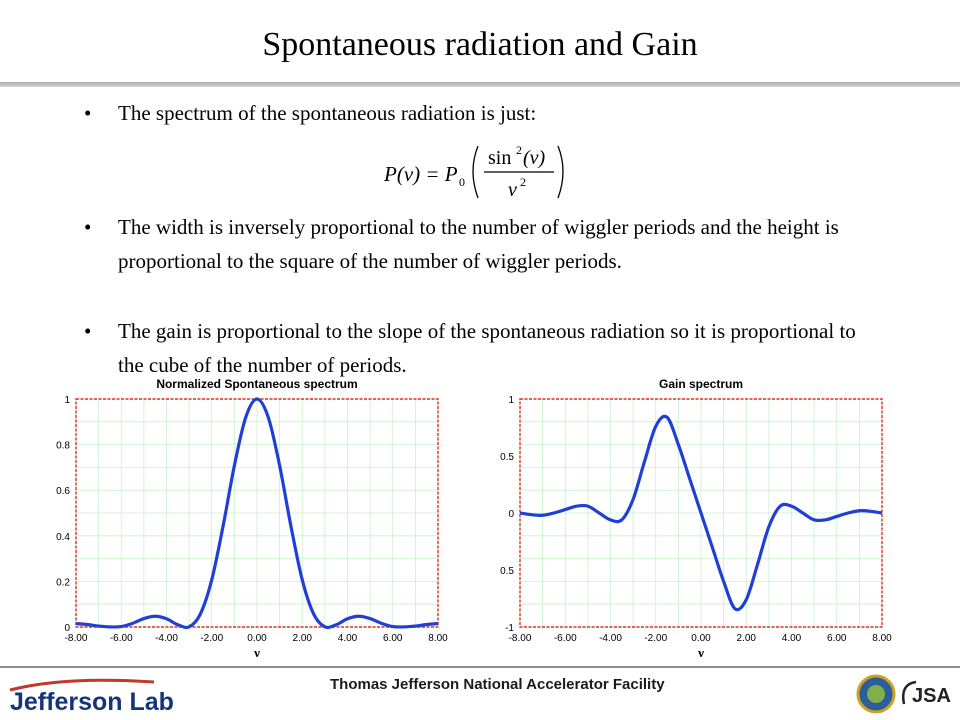 The height and width of the screenshot is (720, 960). Describe the element at coordinates (519, 150) in the screenshot. I see `formula-num-sup: 2` at that location.